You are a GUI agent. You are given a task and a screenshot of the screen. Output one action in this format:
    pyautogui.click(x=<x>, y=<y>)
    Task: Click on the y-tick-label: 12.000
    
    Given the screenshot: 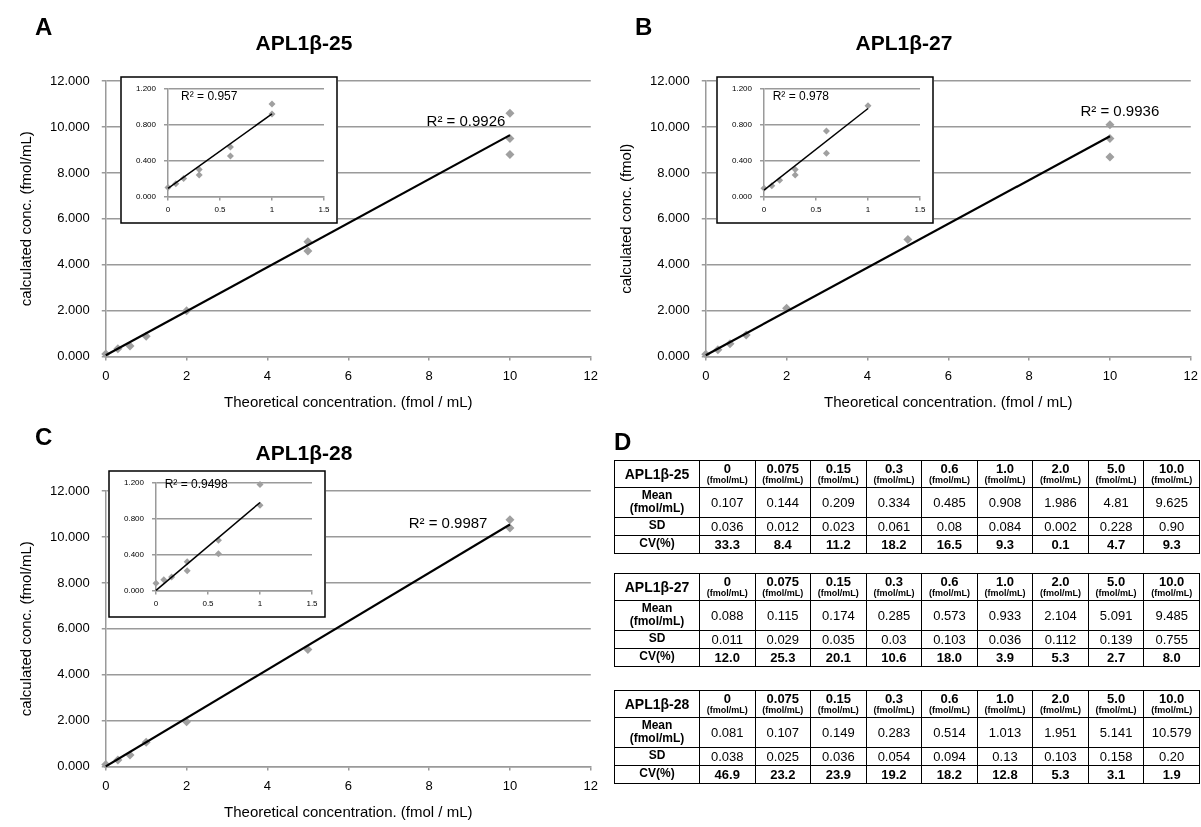 What is the action you would take?
    pyautogui.click(x=70, y=80)
    